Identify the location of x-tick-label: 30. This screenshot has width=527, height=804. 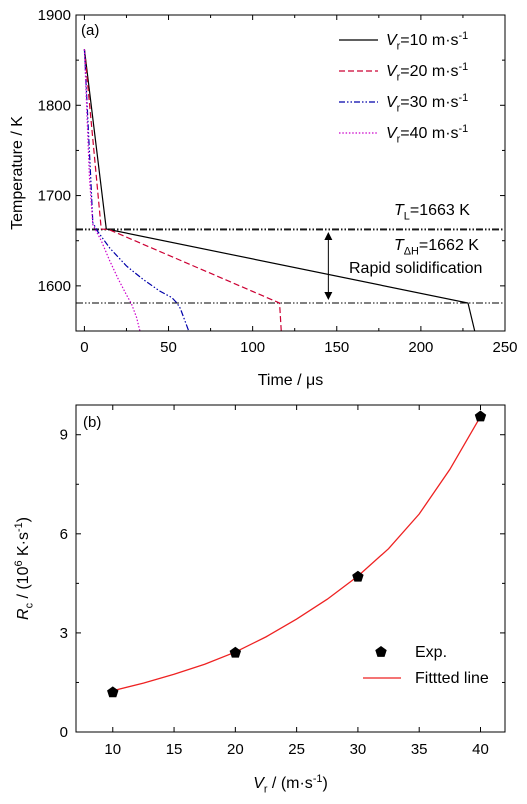
(358, 749).